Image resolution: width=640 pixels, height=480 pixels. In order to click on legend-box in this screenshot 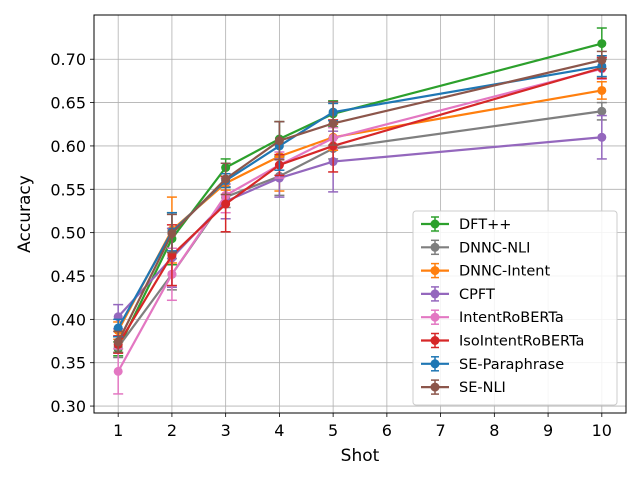, I will do `click(515, 308)`.